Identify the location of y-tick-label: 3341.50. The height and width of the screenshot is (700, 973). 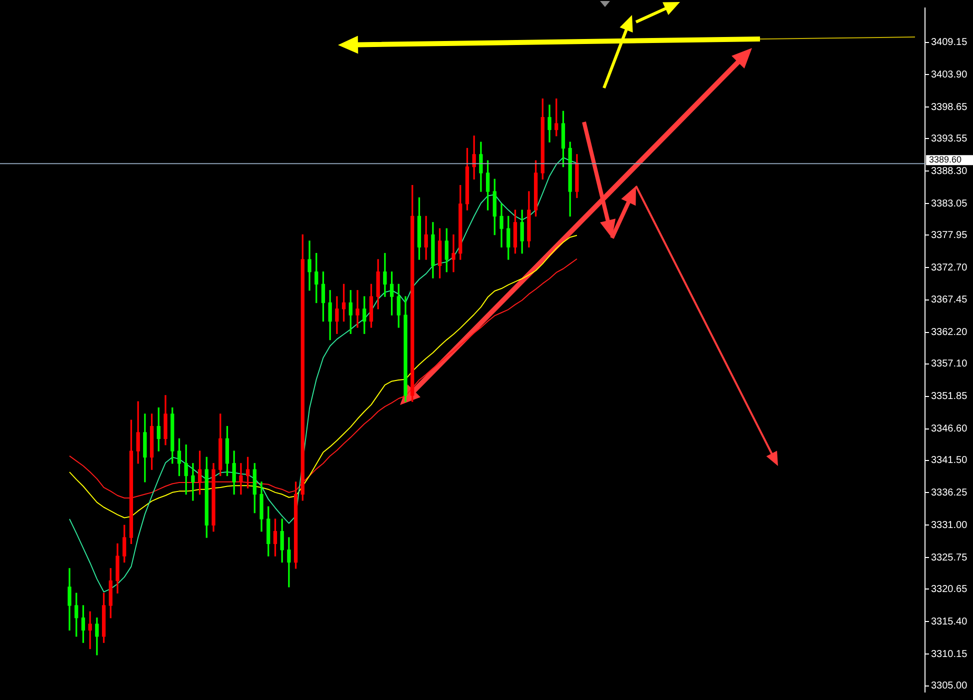
(949, 460).